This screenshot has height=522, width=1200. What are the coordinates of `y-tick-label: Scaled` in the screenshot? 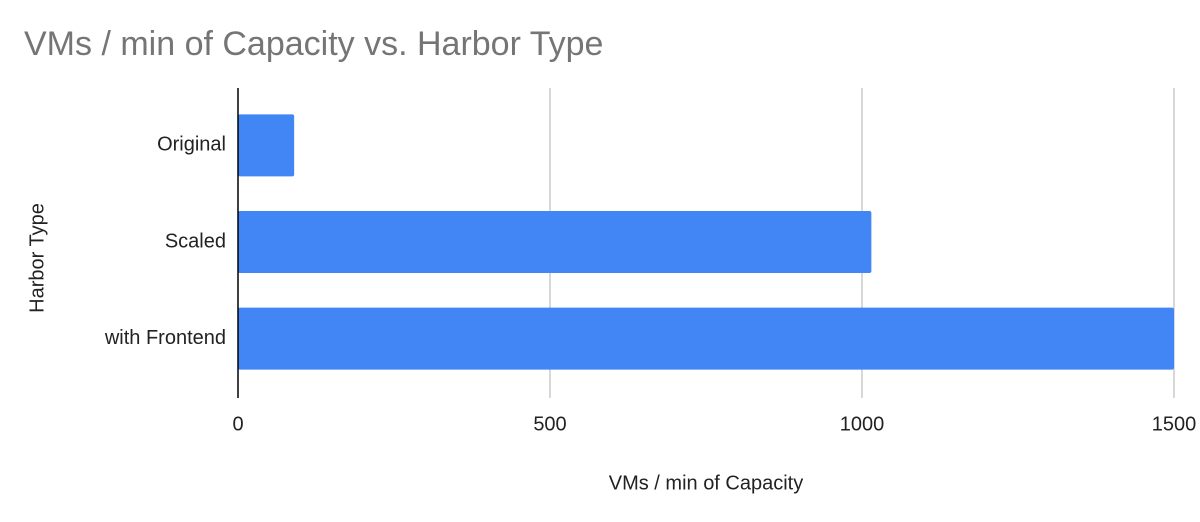 It's located at (195, 241).